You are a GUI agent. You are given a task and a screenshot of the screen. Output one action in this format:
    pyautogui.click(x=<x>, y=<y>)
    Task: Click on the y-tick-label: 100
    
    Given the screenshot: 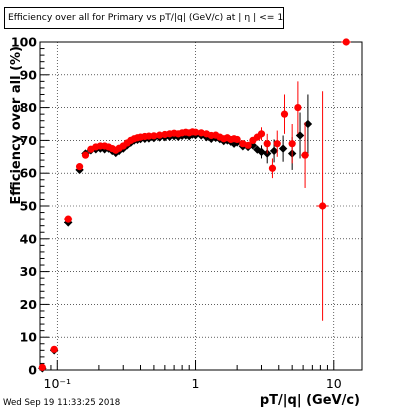 What is the action you would take?
    pyautogui.click(x=24, y=42)
    